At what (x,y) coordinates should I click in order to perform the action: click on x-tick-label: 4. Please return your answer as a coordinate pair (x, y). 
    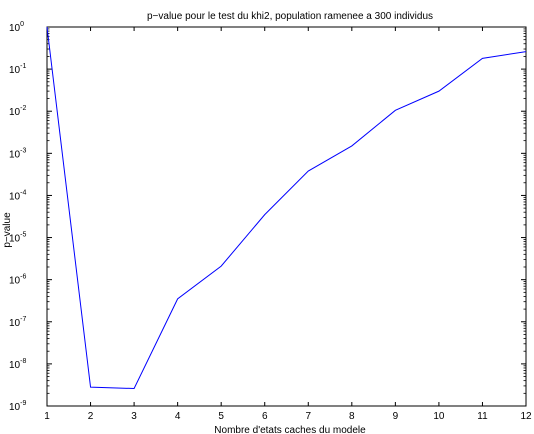
    Looking at the image, I should click on (178, 416).